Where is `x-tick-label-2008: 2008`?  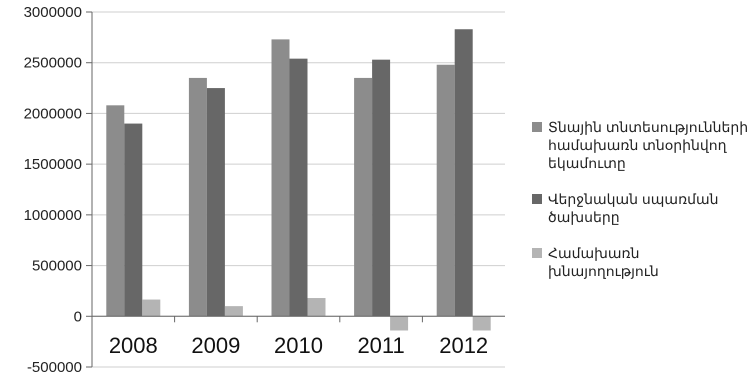 x-tick-label-2008: 2008 is located at coordinates (133, 345).